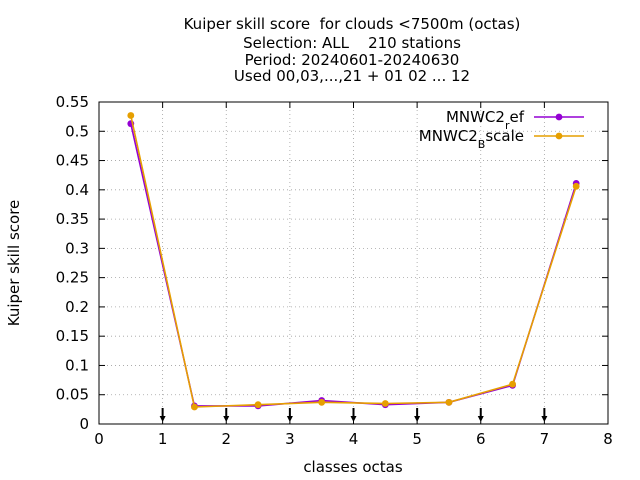 The image size is (640, 480). What do you see at coordinates (72, 278) in the screenshot?
I see `y-tick-label: 0.25` at bounding box center [72, 278].